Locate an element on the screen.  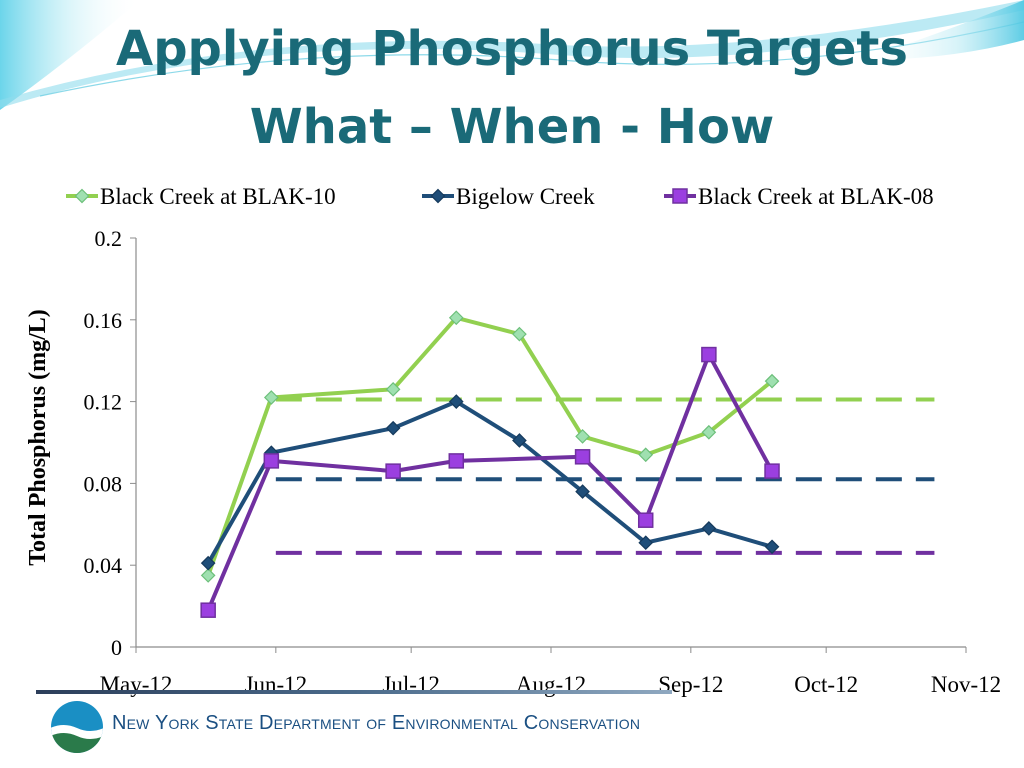
series-line is located at coordinates (489, 482).